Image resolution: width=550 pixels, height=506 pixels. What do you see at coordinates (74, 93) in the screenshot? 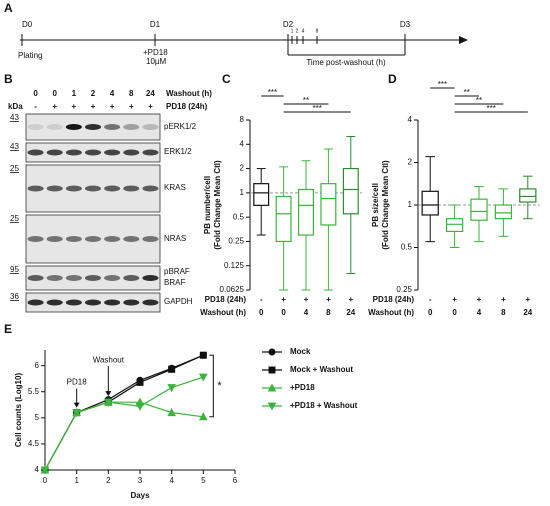
I see `washout-label: 1` at bounding box center [74, 93].